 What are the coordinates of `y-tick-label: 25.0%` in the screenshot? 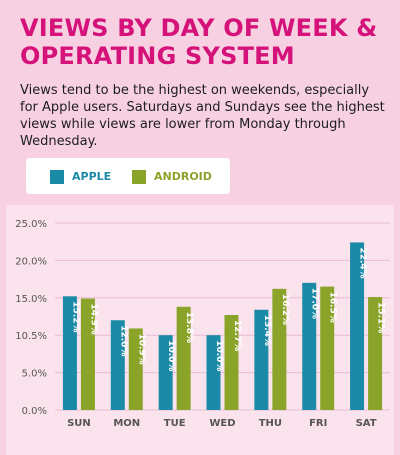 It's located at (31, 224).